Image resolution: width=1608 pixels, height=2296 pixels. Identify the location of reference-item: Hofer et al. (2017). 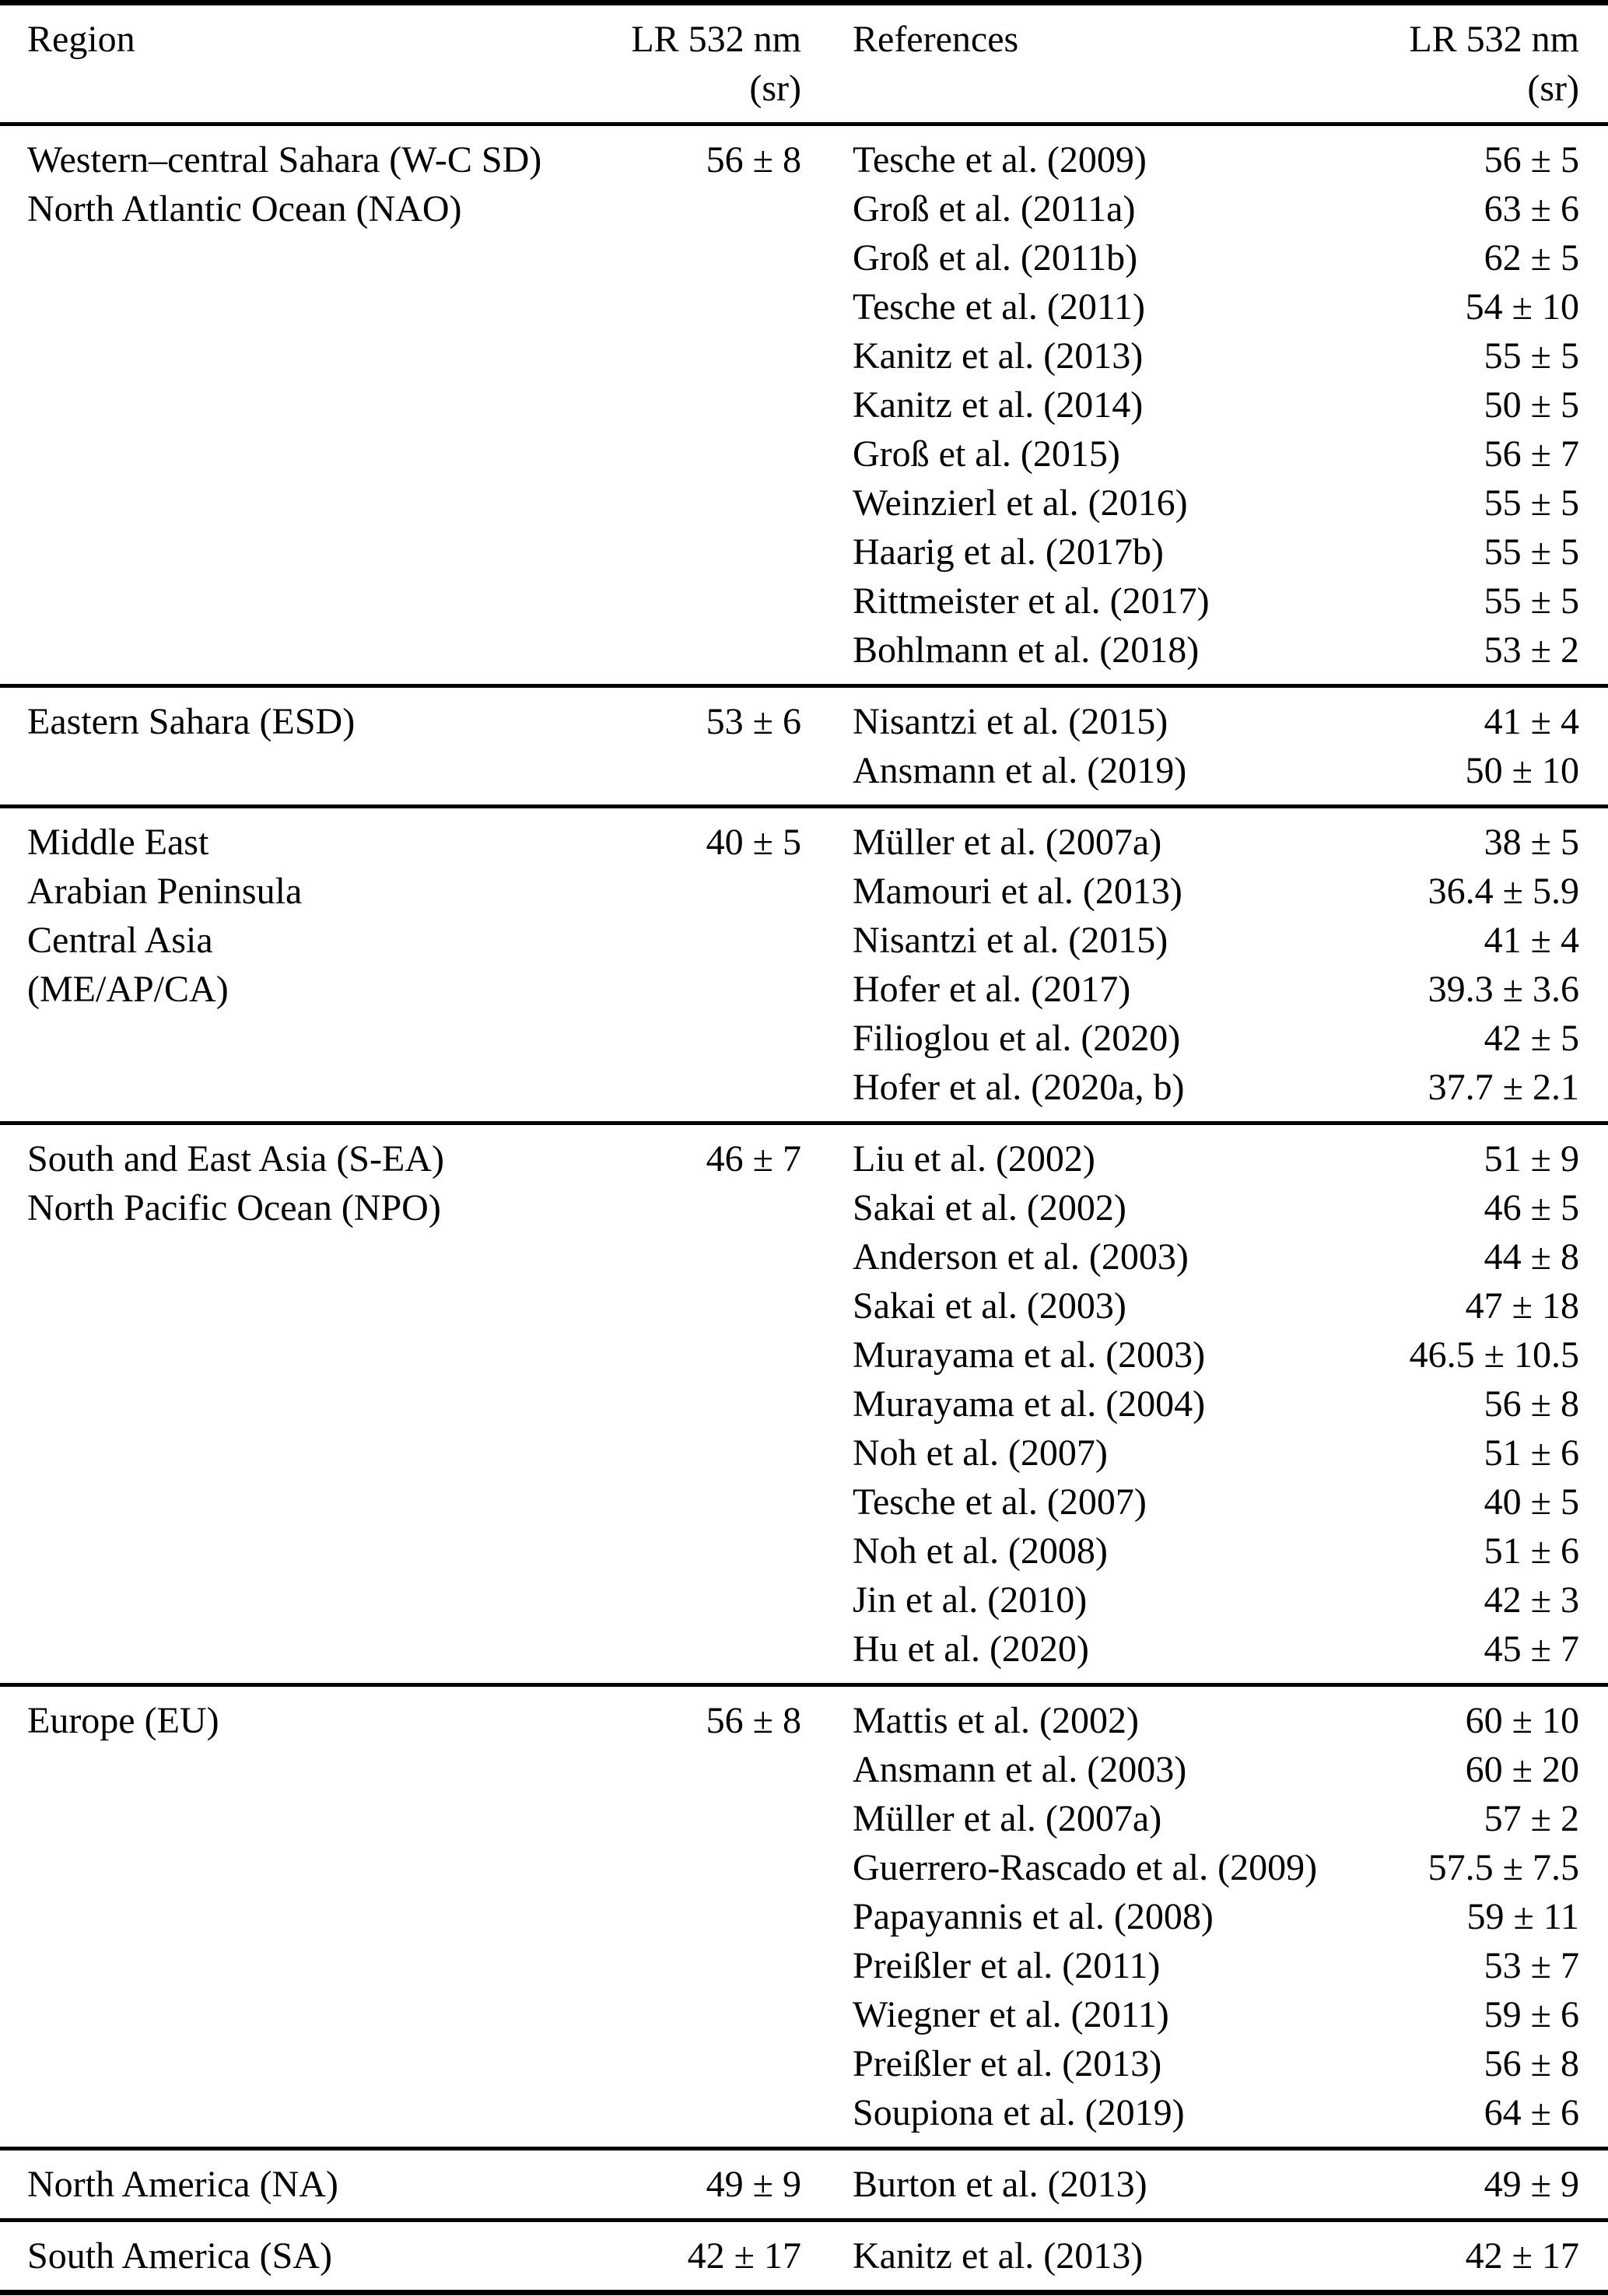
(992, 990).